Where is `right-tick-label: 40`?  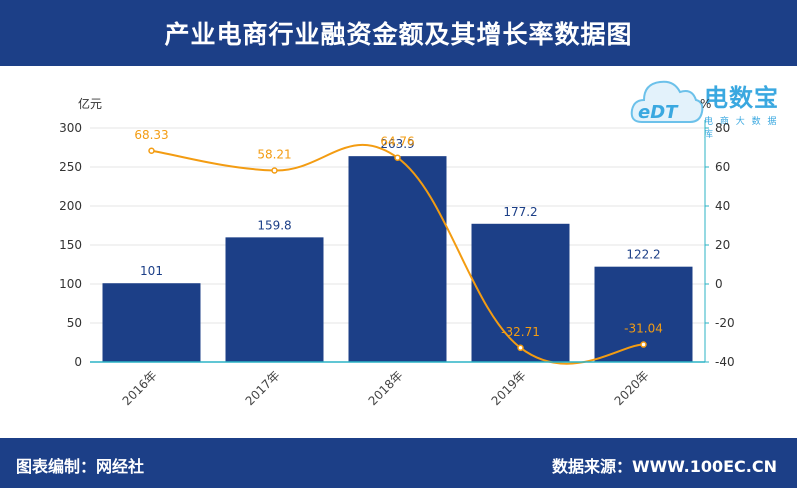
right-tick-label: 40 is located at coordinates (722, 206).